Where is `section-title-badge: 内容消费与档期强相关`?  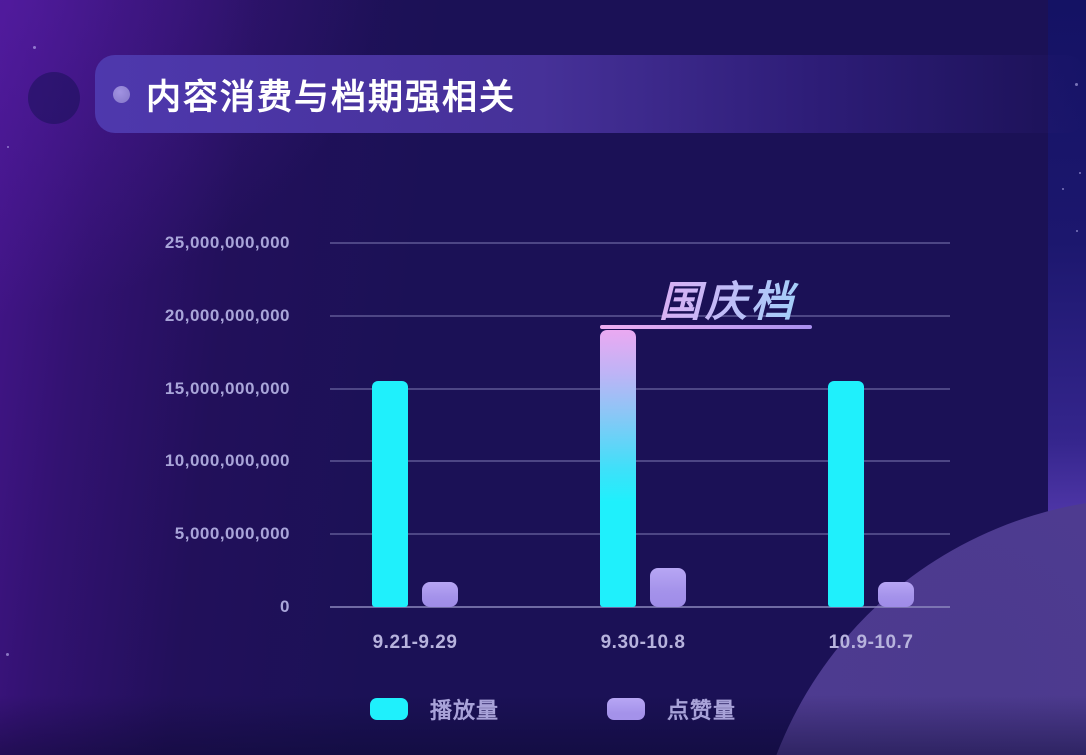 section-title-badge: 内容消费与档期强相关 is located at coordinates (590, 94).